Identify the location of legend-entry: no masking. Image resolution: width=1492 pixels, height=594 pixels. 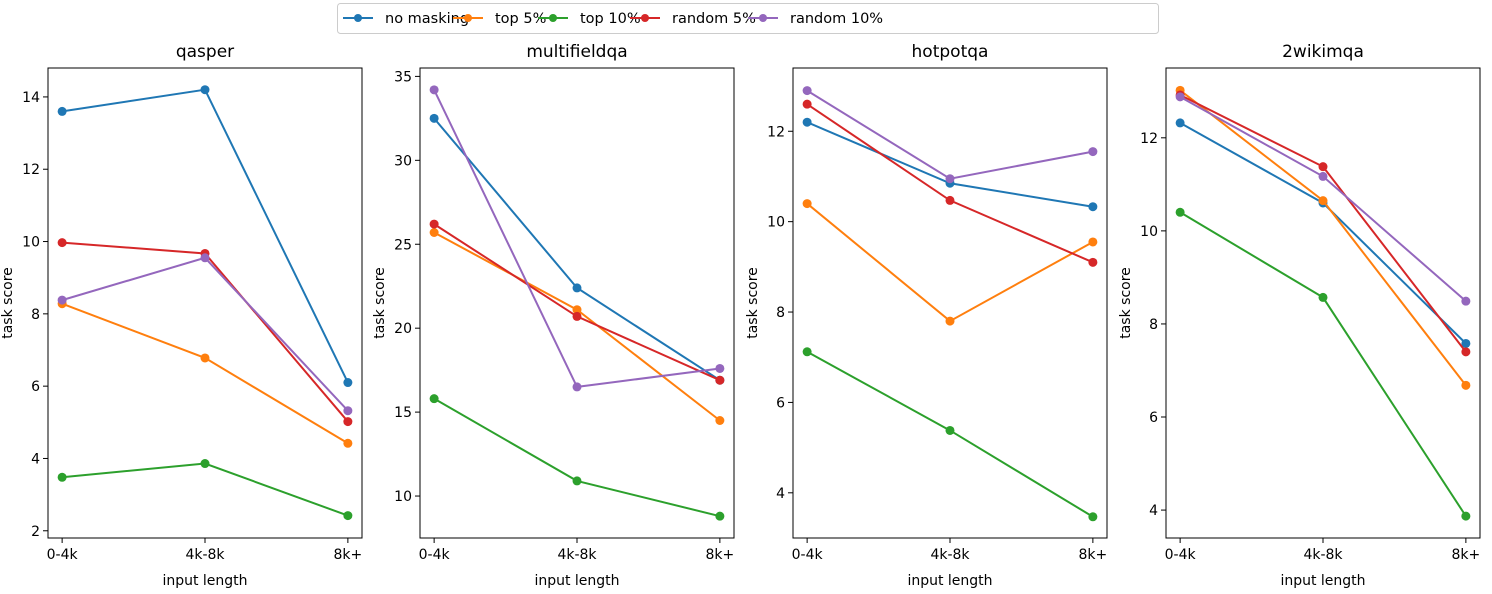
(406, 19).